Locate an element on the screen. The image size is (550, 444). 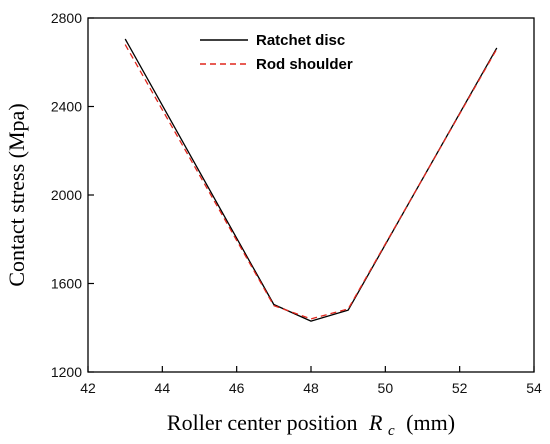
legend: Ratchet disc Rod shoulder is located at coordinates (276, 52).